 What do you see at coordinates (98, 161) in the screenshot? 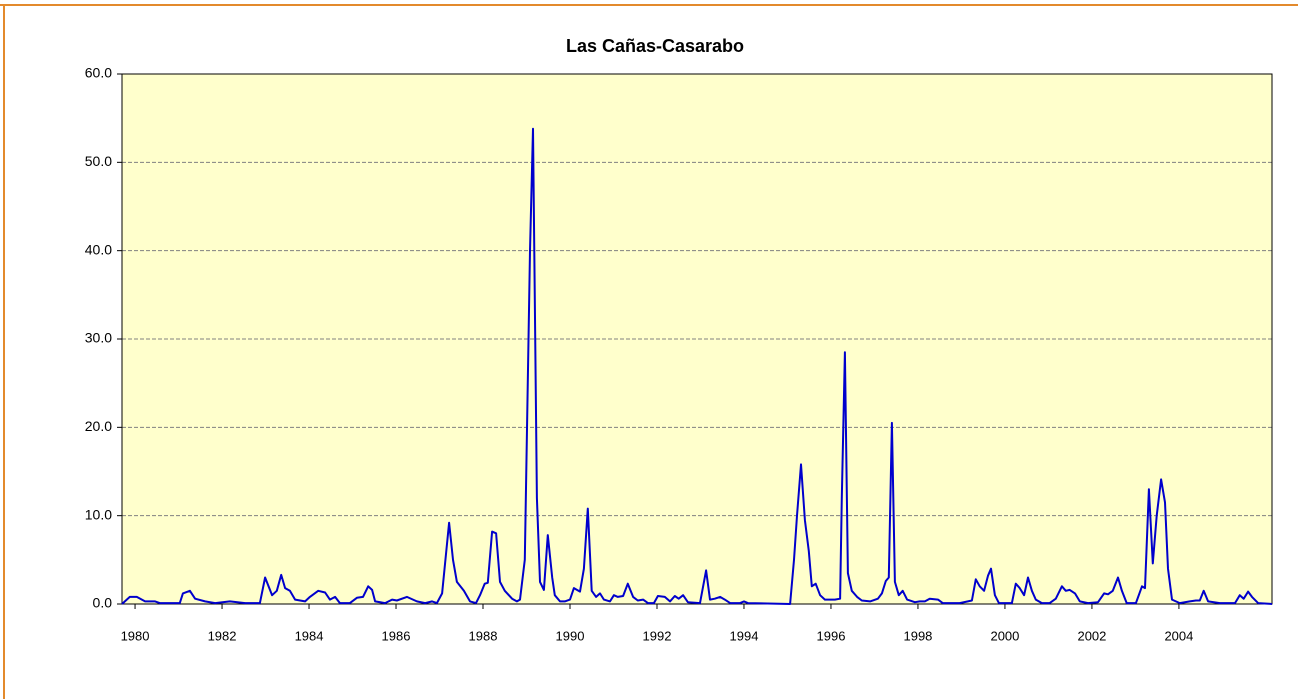
I see `y-tick-label: 50.0` at bounding box center [98, 161].